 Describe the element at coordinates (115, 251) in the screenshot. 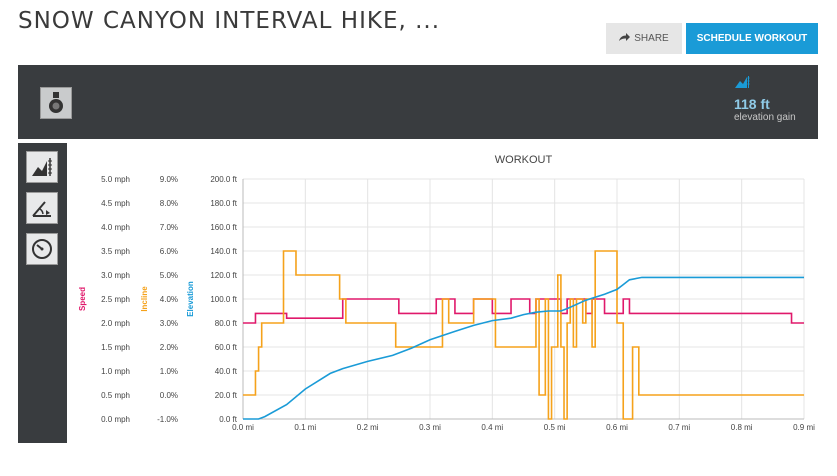

I see `y-tick-label-speed: 3.5 mph` at that location.